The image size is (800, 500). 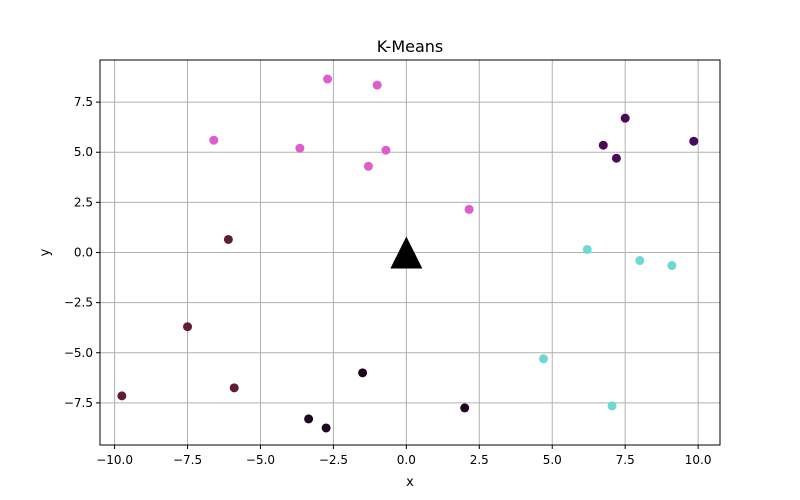 I want to click on x-axis-label: x, so click(x=410, y=482).